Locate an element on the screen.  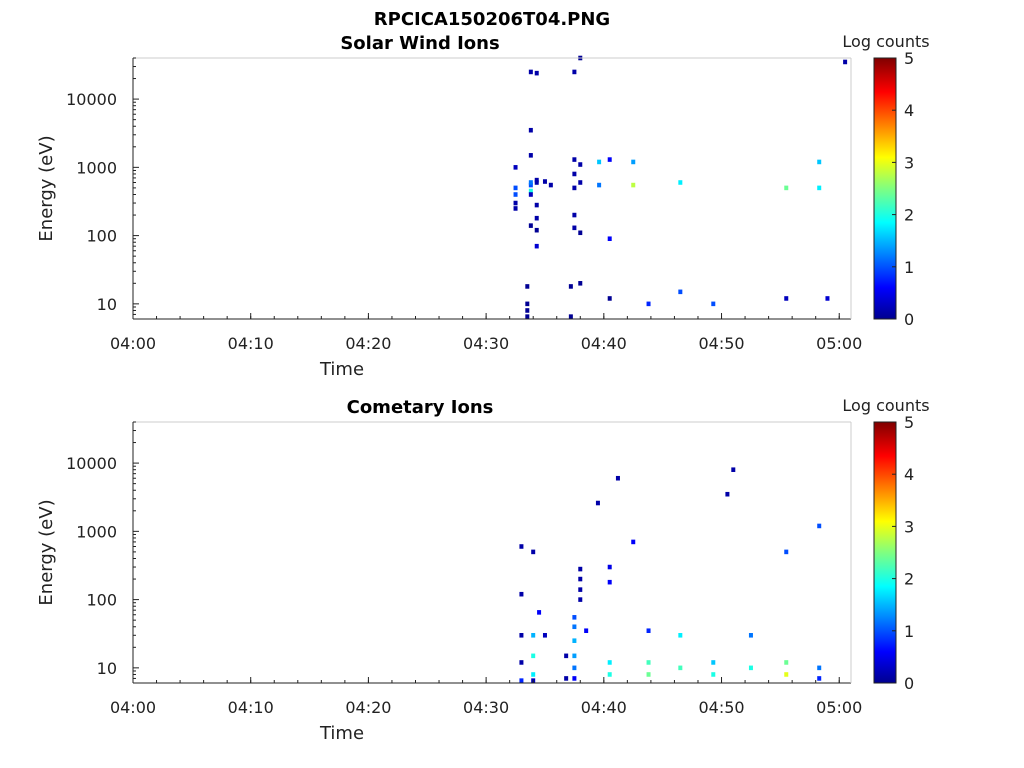
colorbar-tick-label: 4 is located at coordinates (909, 110).